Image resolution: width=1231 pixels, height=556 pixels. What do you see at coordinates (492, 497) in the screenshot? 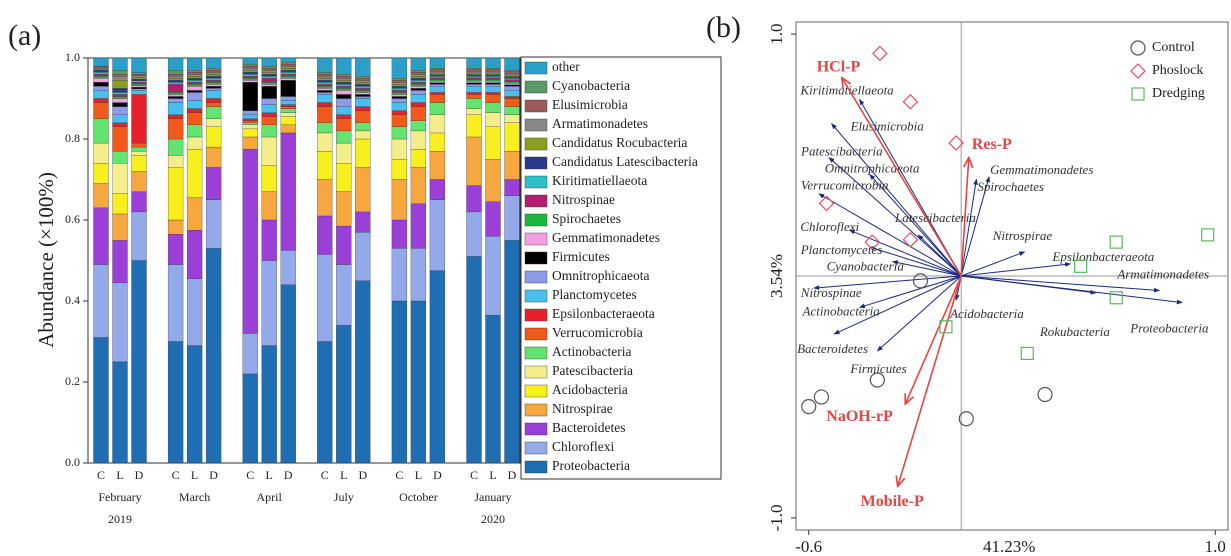
I see `group-label: January` at bounding box center [492, 497].